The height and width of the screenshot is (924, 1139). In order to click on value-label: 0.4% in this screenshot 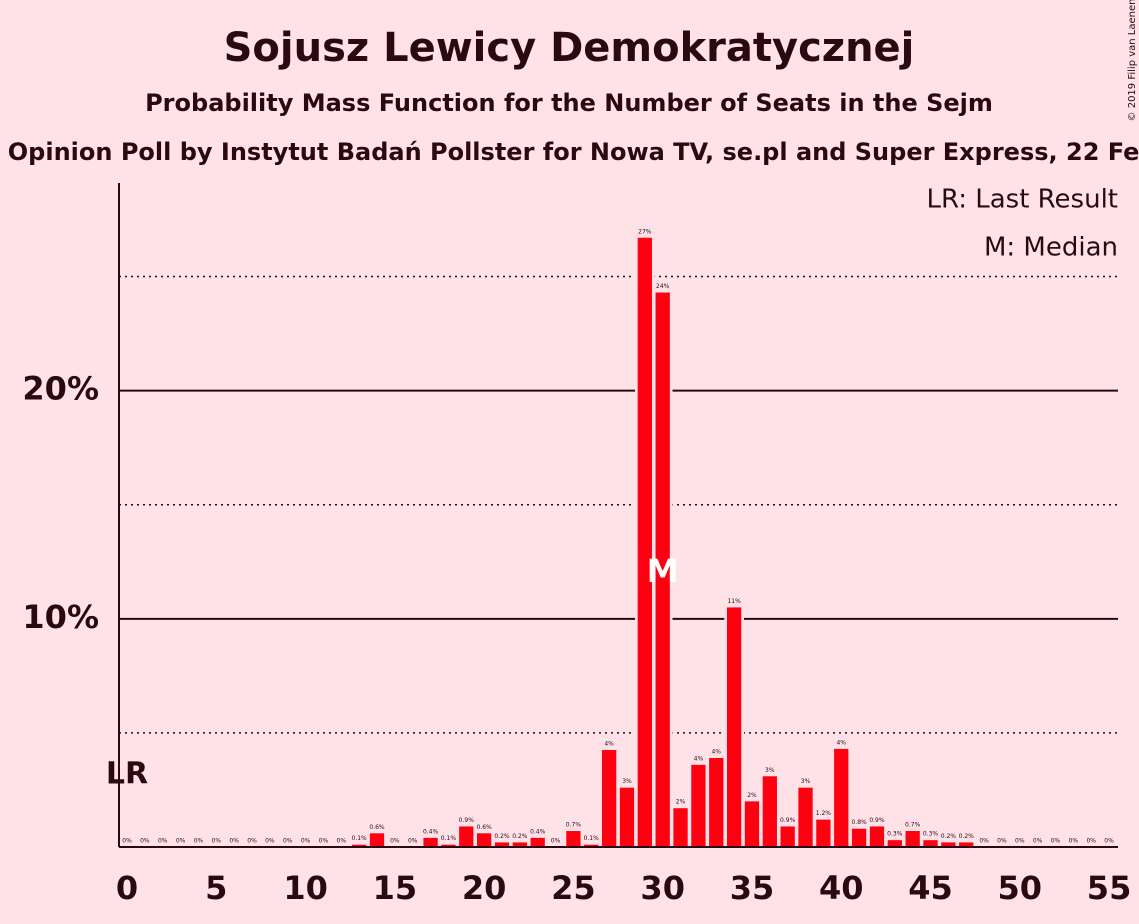, I will do `click(431, 831)`.